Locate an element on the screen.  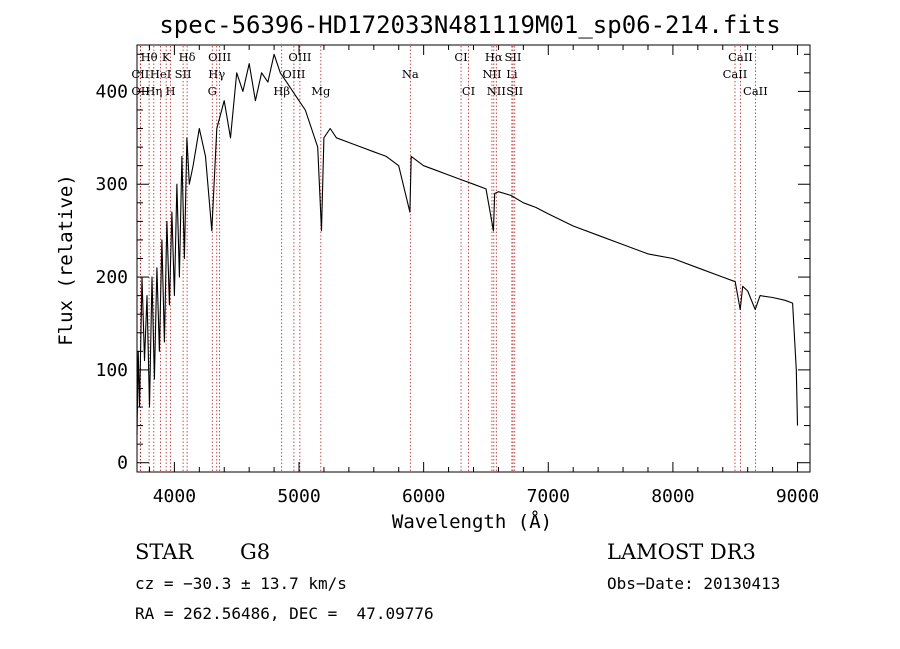
y-tick-label: 0 is located at coordinates (122, 463).